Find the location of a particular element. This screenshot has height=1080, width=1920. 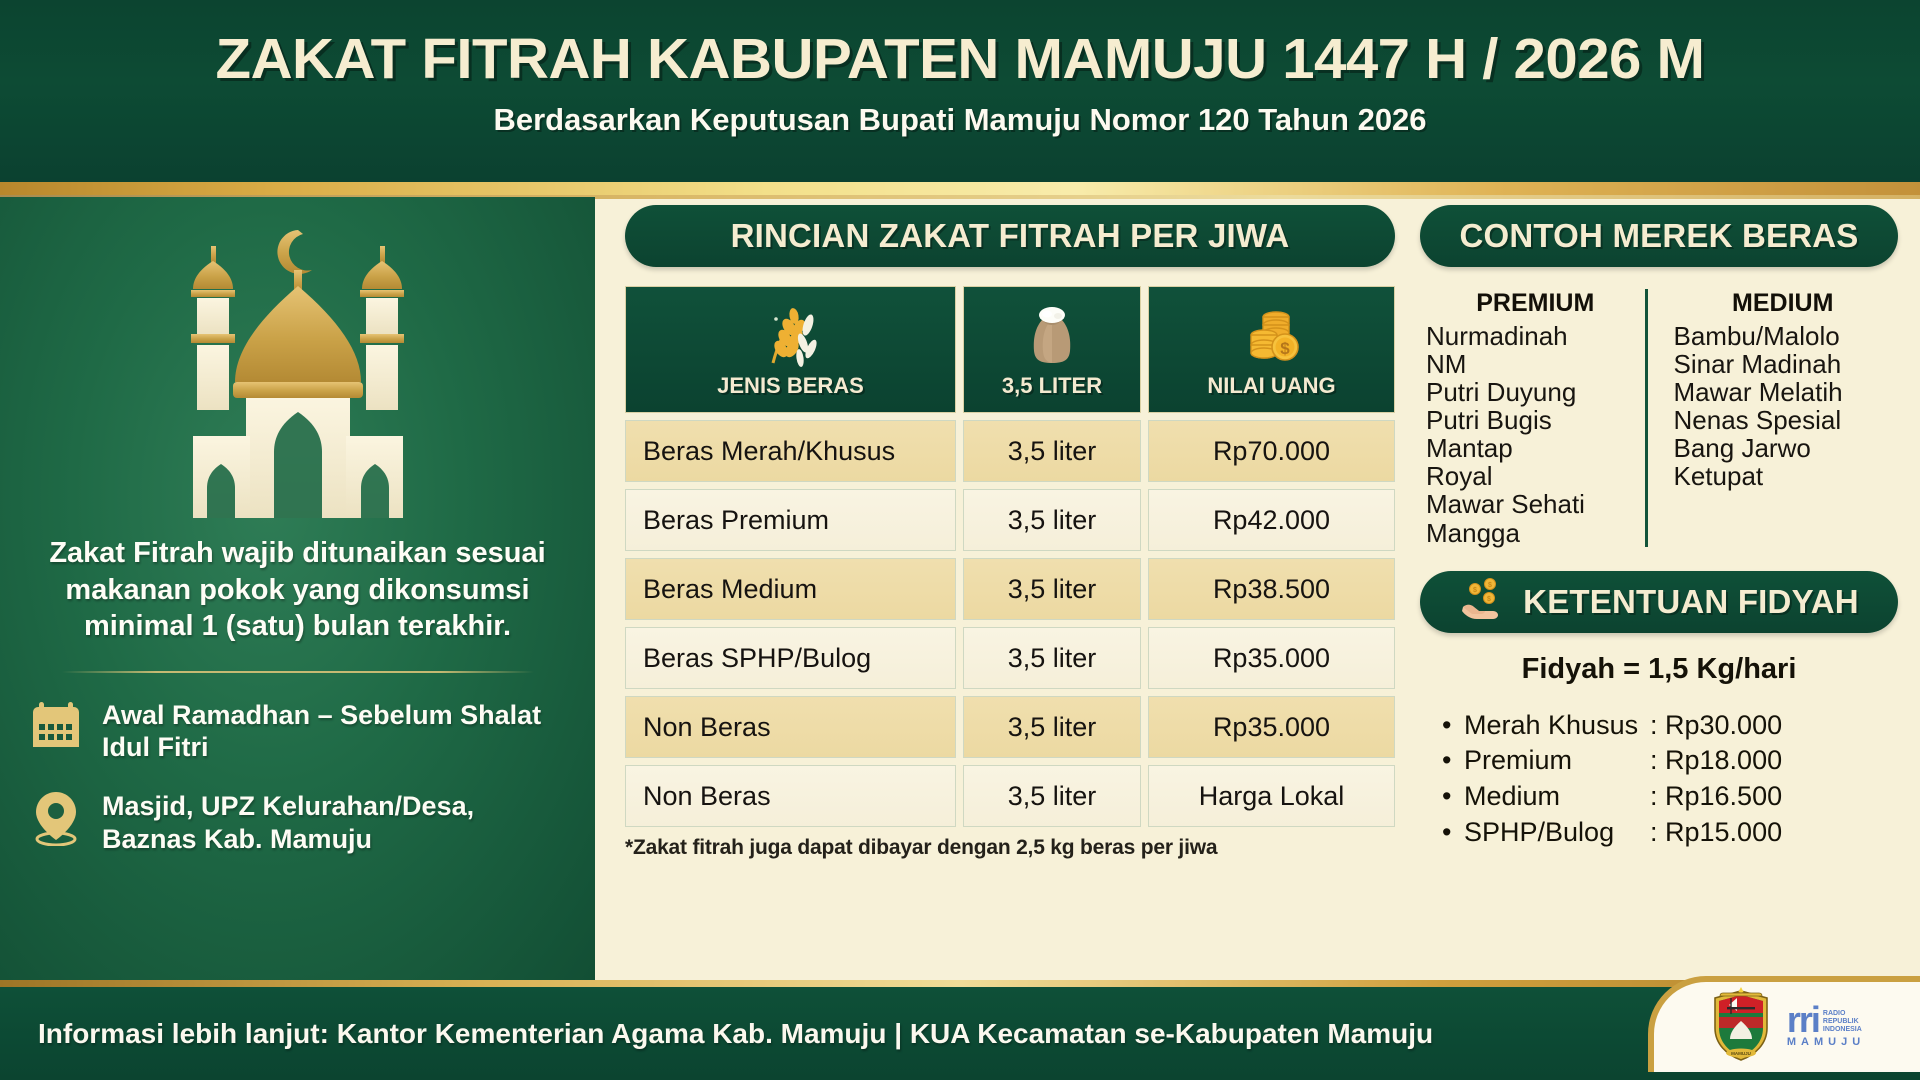

fidyah-item-name: Merah Khusus is located at coordinates (1551, 724).